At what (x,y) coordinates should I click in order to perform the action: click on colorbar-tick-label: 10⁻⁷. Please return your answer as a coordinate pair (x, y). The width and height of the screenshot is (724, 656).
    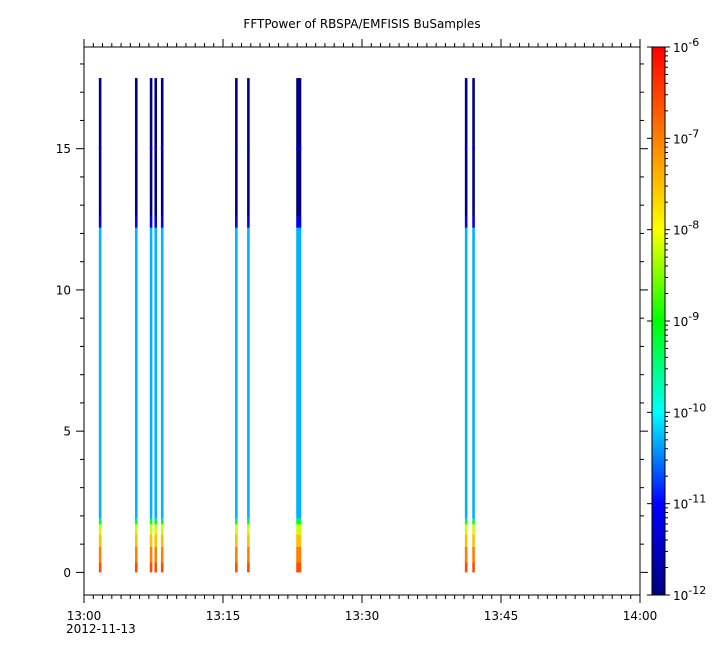
    Looking at the image, I should click on (686, 136).